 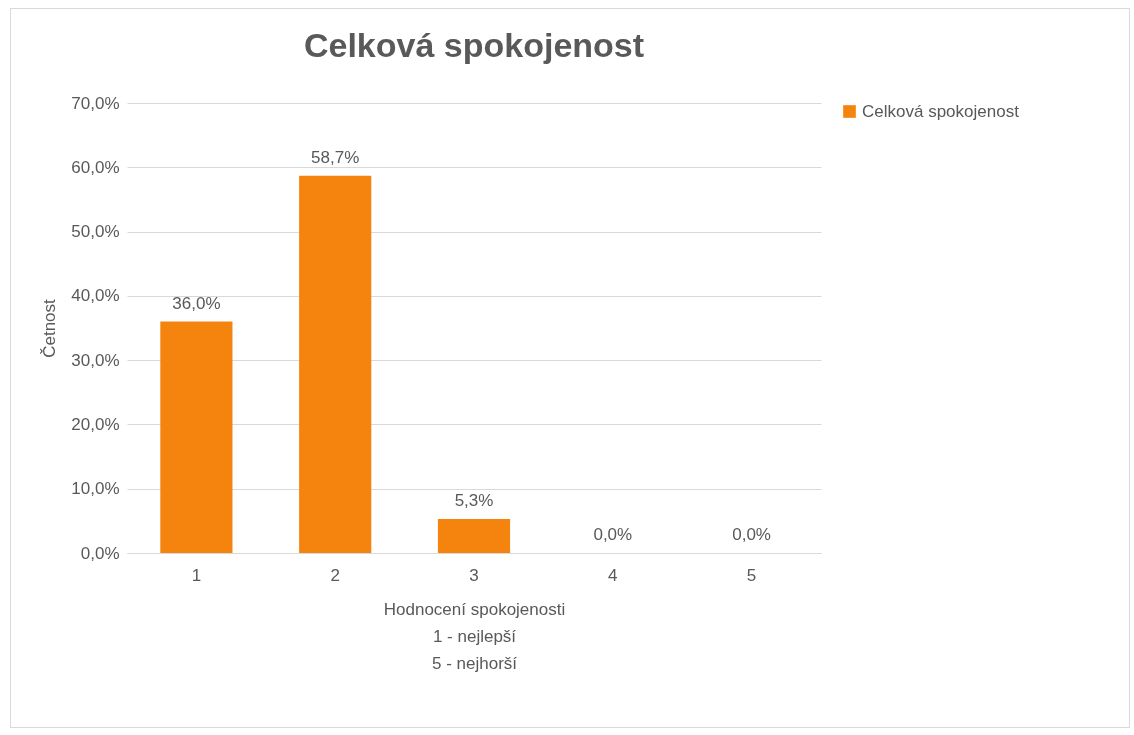 What do you see at coordinates (95, 103) in the screenshot?
I see `y-tick-label: 70,0%` at bounding box center [95, 103].